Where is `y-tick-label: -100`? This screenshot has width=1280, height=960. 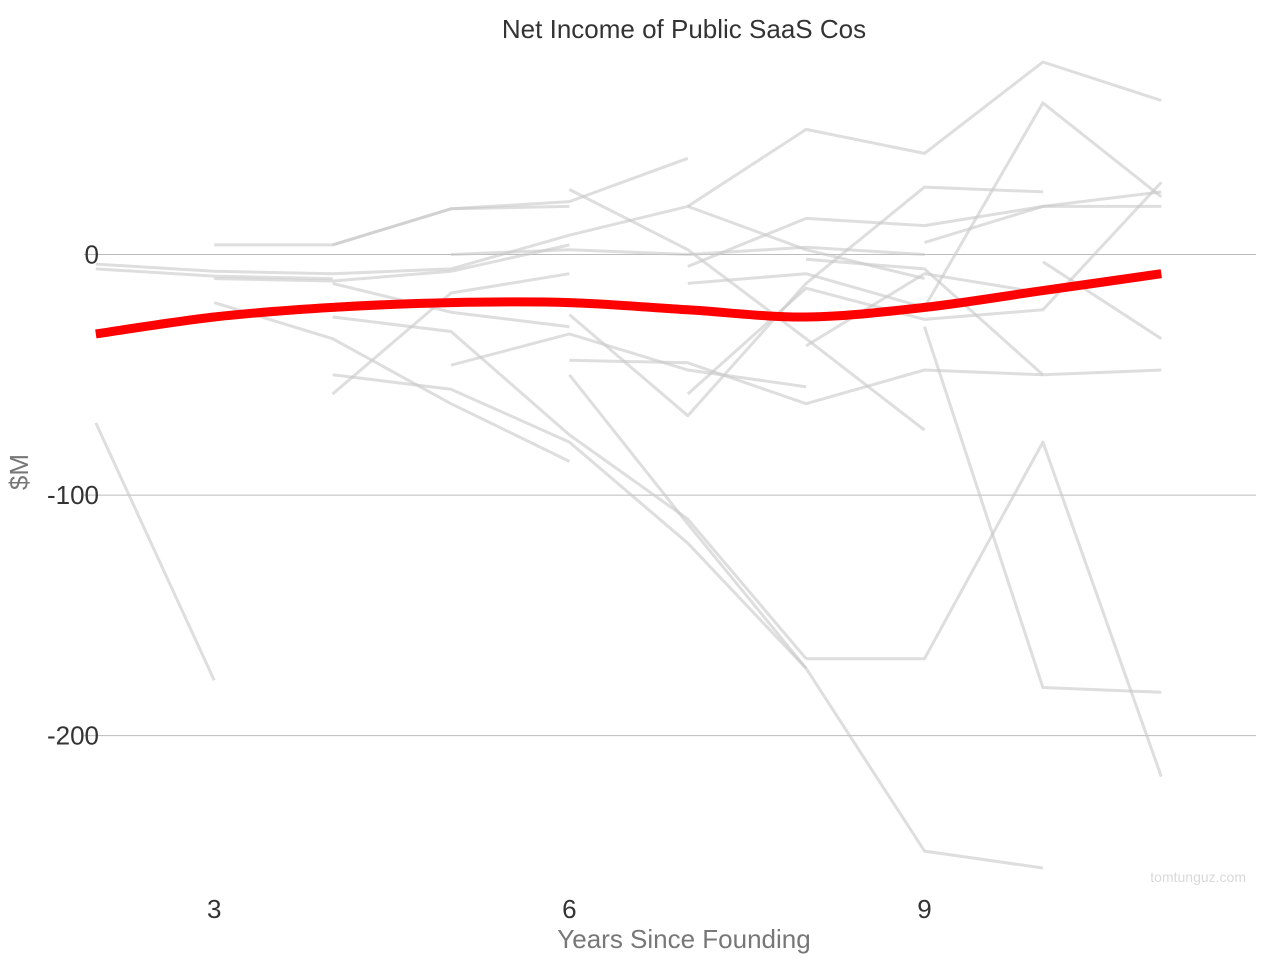 y-tick-label: -100 is located at coordinates (73, 495).